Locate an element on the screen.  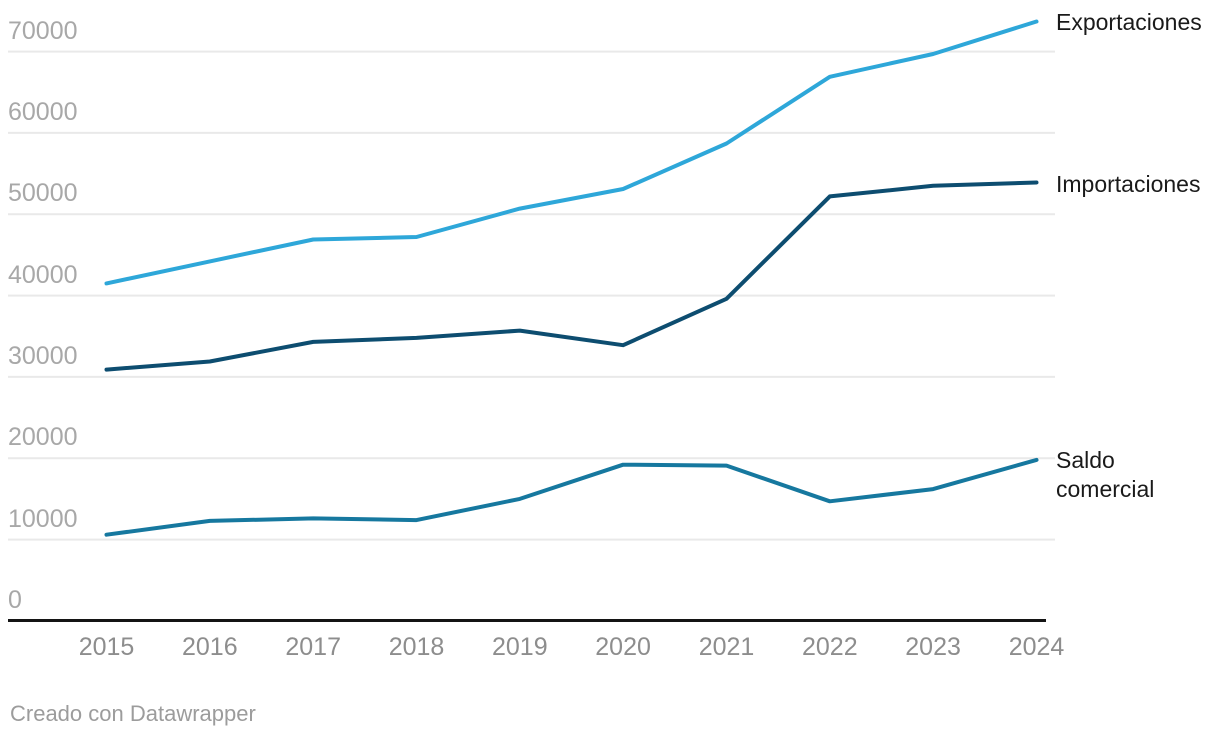
x-tick-label-2023: 2023 is located at coordinates (933, 647).